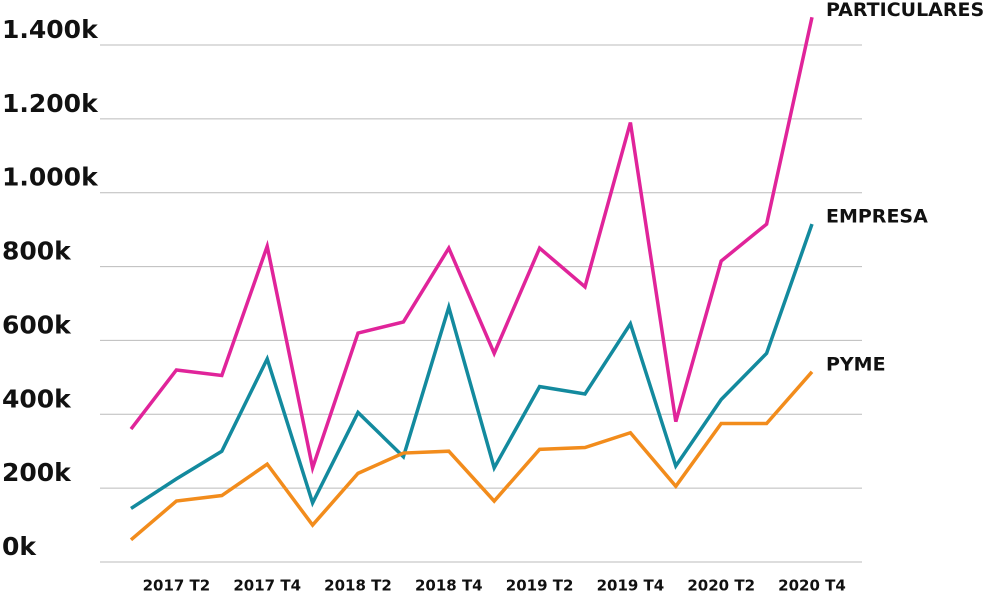  What do you see at coordinates (856, 364) in the screenshot?
I see `series-label: PYME` at bounding box center [856, 364].